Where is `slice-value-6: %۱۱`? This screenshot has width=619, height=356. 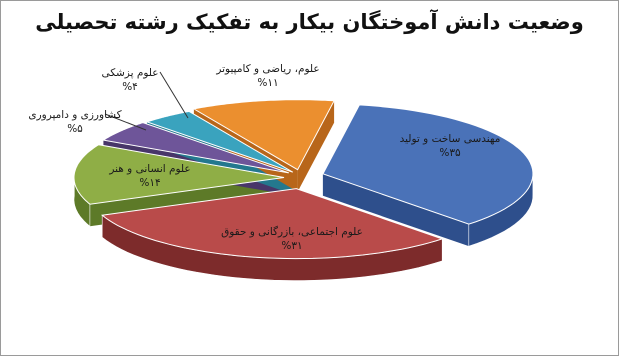 slice-value-6: %۱۱ is located at coordinates (267, 83).